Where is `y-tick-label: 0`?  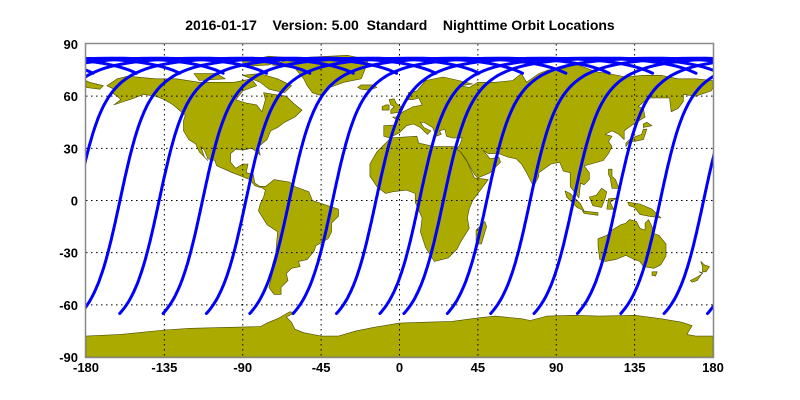
y-tick-label: 0 is located at coordinates (74, 201).